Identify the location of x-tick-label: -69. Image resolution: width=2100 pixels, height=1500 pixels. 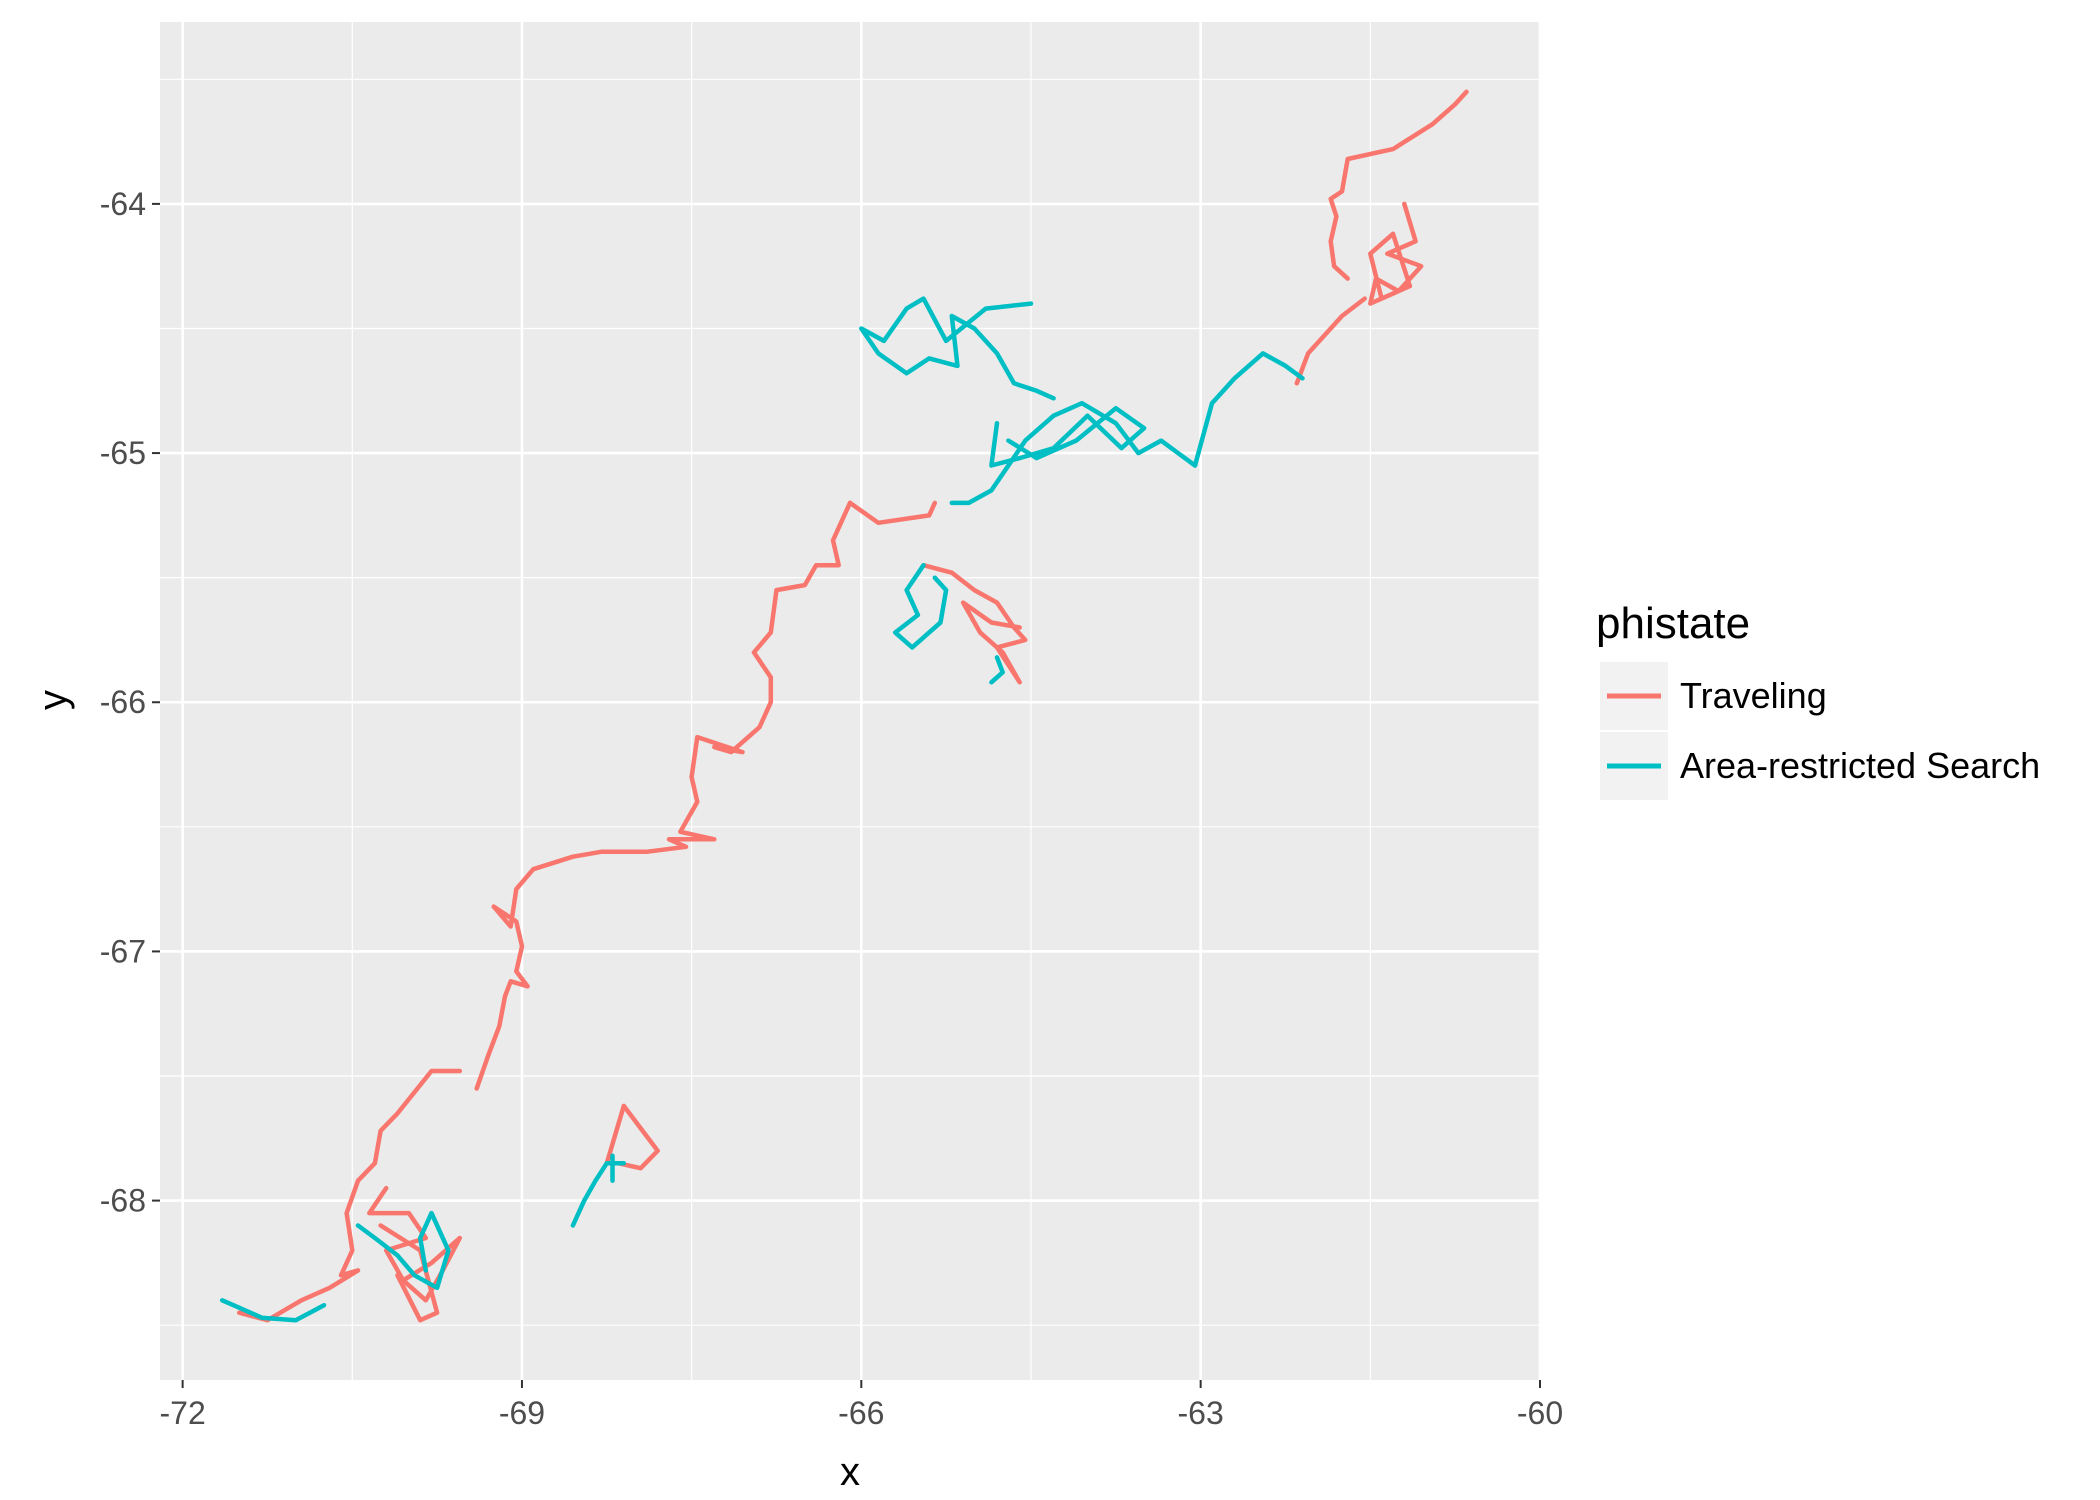
(522, 1413).